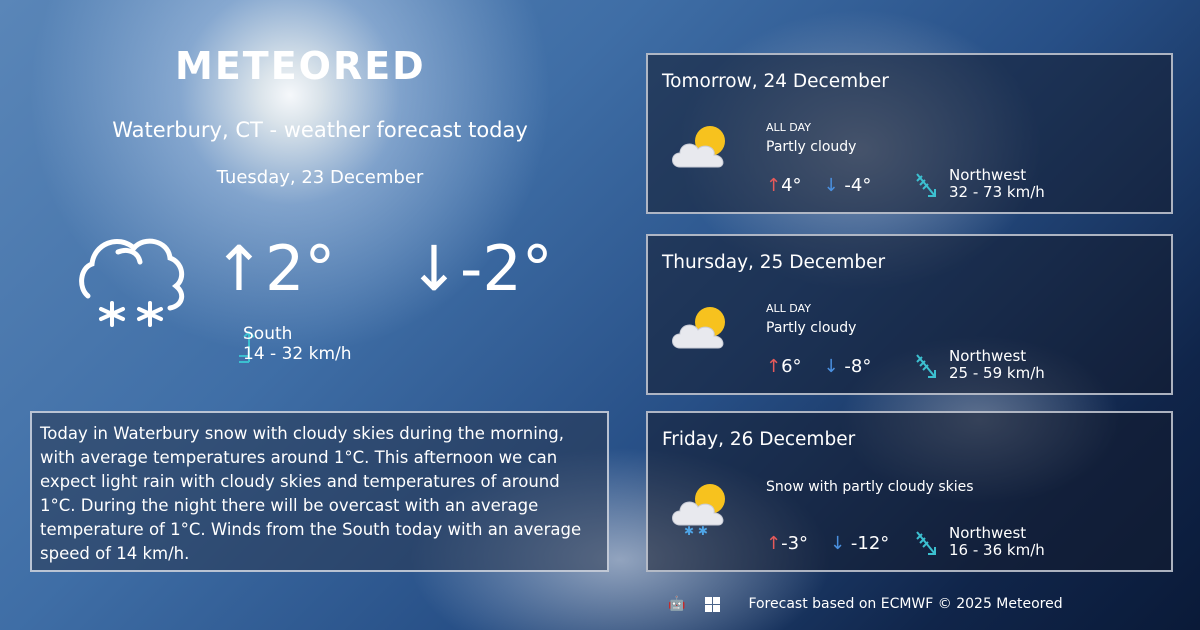  I want to click on temps: ↑4° ↓ -4°, so click(819, 185).